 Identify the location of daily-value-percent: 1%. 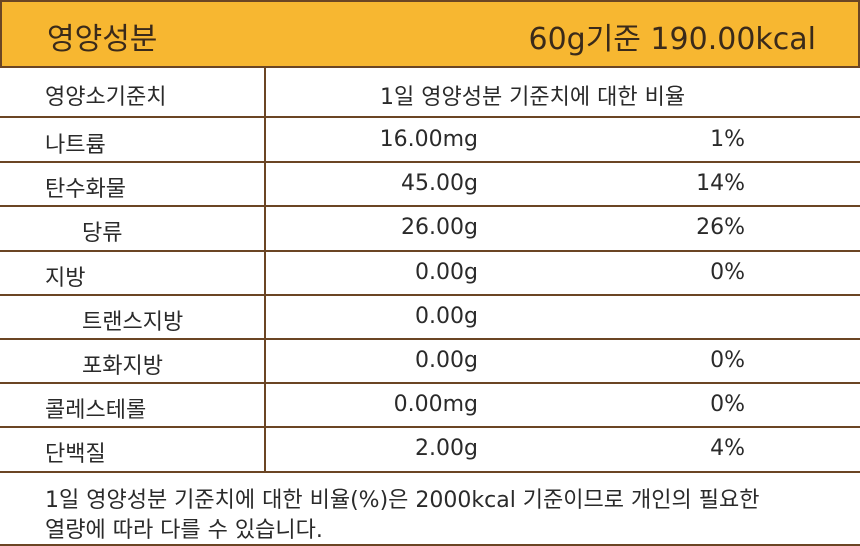
(727, 139).